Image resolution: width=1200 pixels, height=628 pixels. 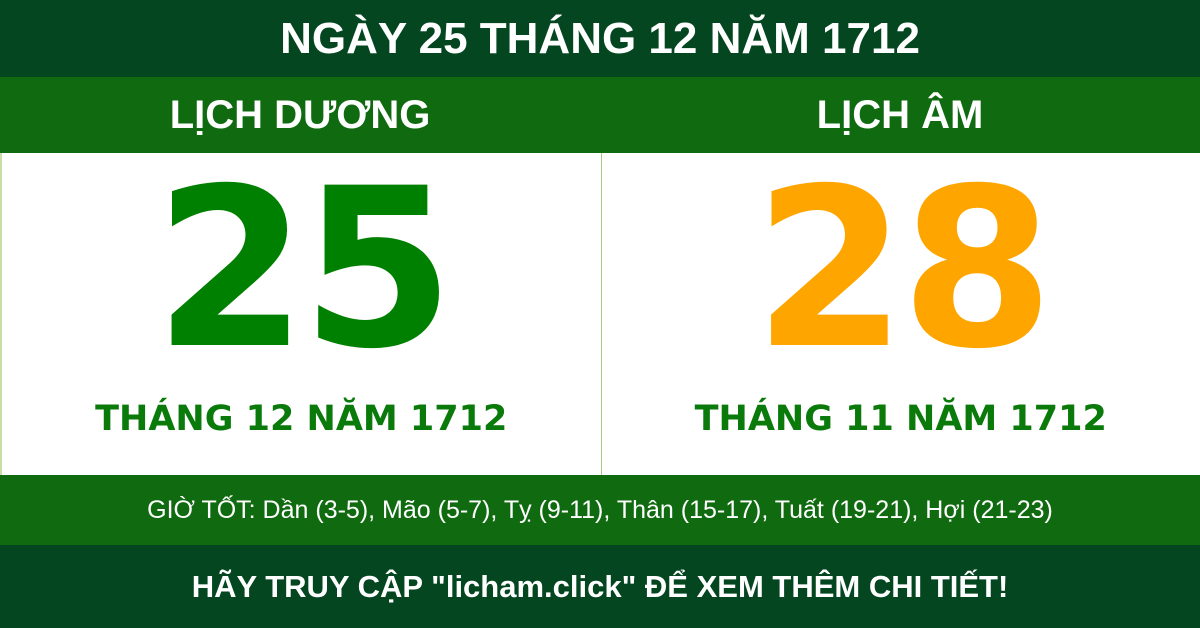 I want to click on solar-month-year: THÁNG 12 NĂM 1712, so click(x=301, y=419).